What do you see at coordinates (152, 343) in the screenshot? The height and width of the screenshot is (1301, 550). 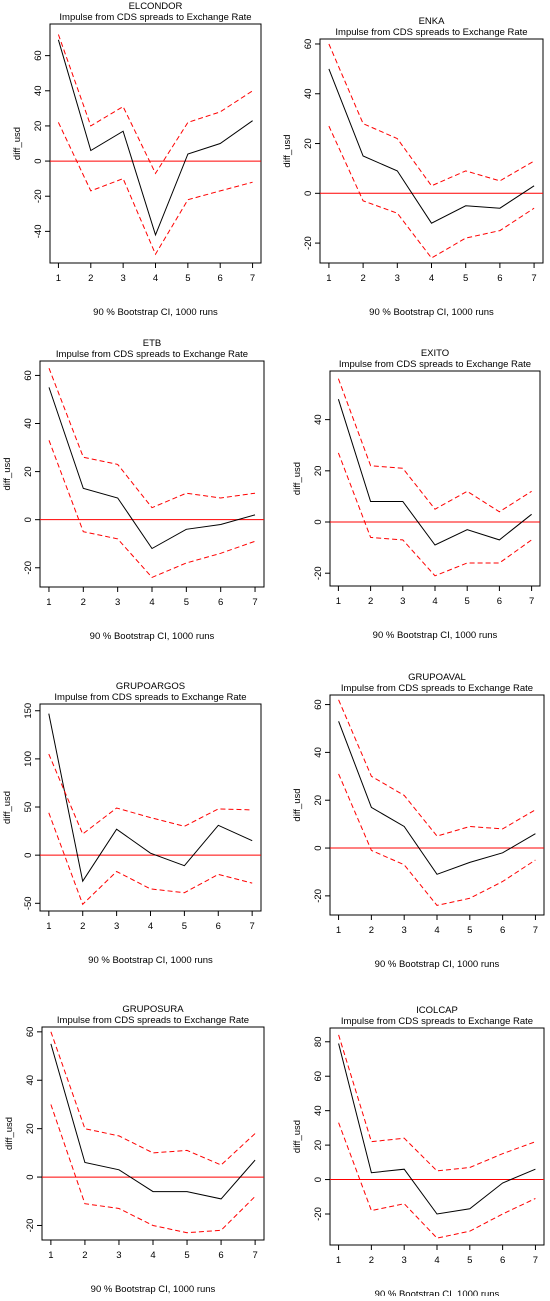 I see `panel-title: ETB` at bounding box center [152, 343].